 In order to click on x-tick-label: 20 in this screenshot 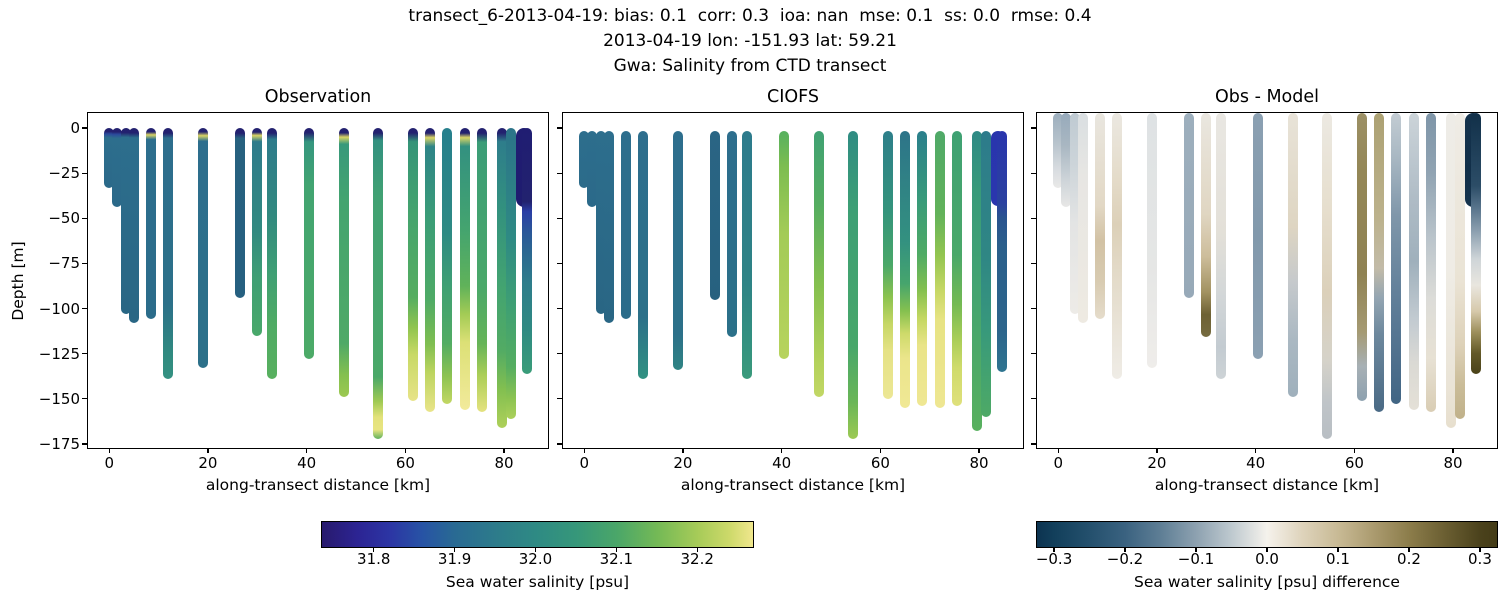, I will do `click(683, 463)`.